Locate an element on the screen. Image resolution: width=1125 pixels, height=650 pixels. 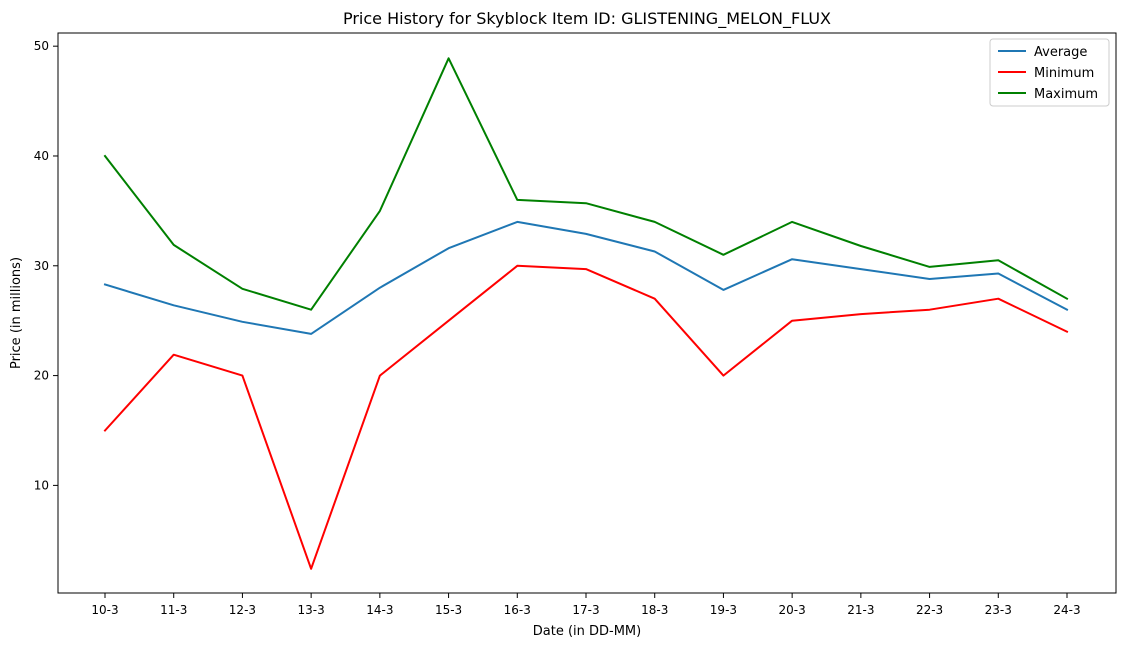
x-tick-label: 15-3 is located at coordinates (448, 610).